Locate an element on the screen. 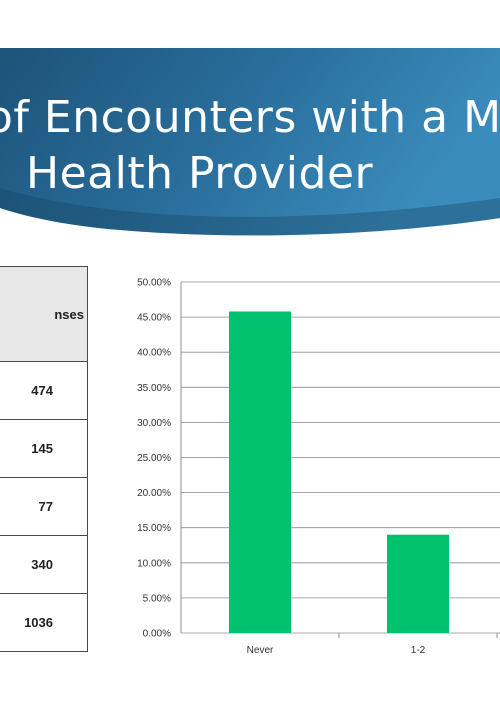 The image size is (500, 720). table-row: 474 is located at coordinates (44, 390).